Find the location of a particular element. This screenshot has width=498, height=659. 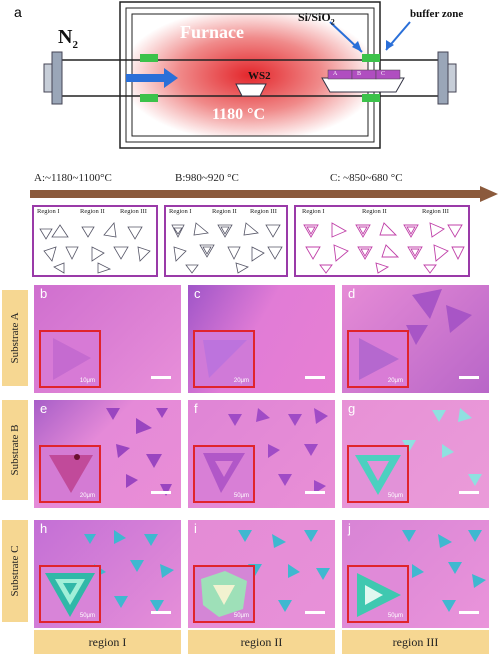

precursor-boat is located at coordinates (251, 90).